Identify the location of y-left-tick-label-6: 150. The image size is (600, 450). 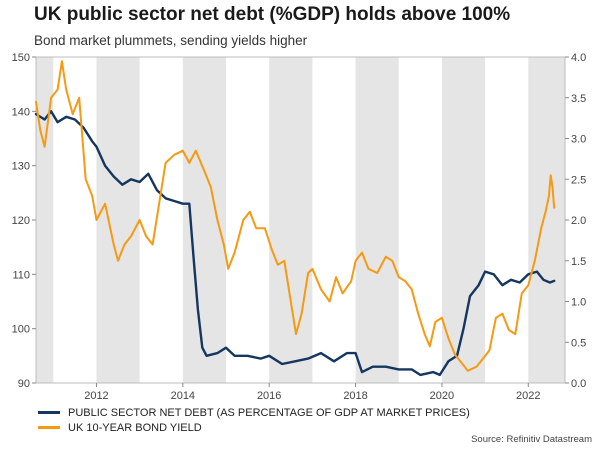
(21, 58).